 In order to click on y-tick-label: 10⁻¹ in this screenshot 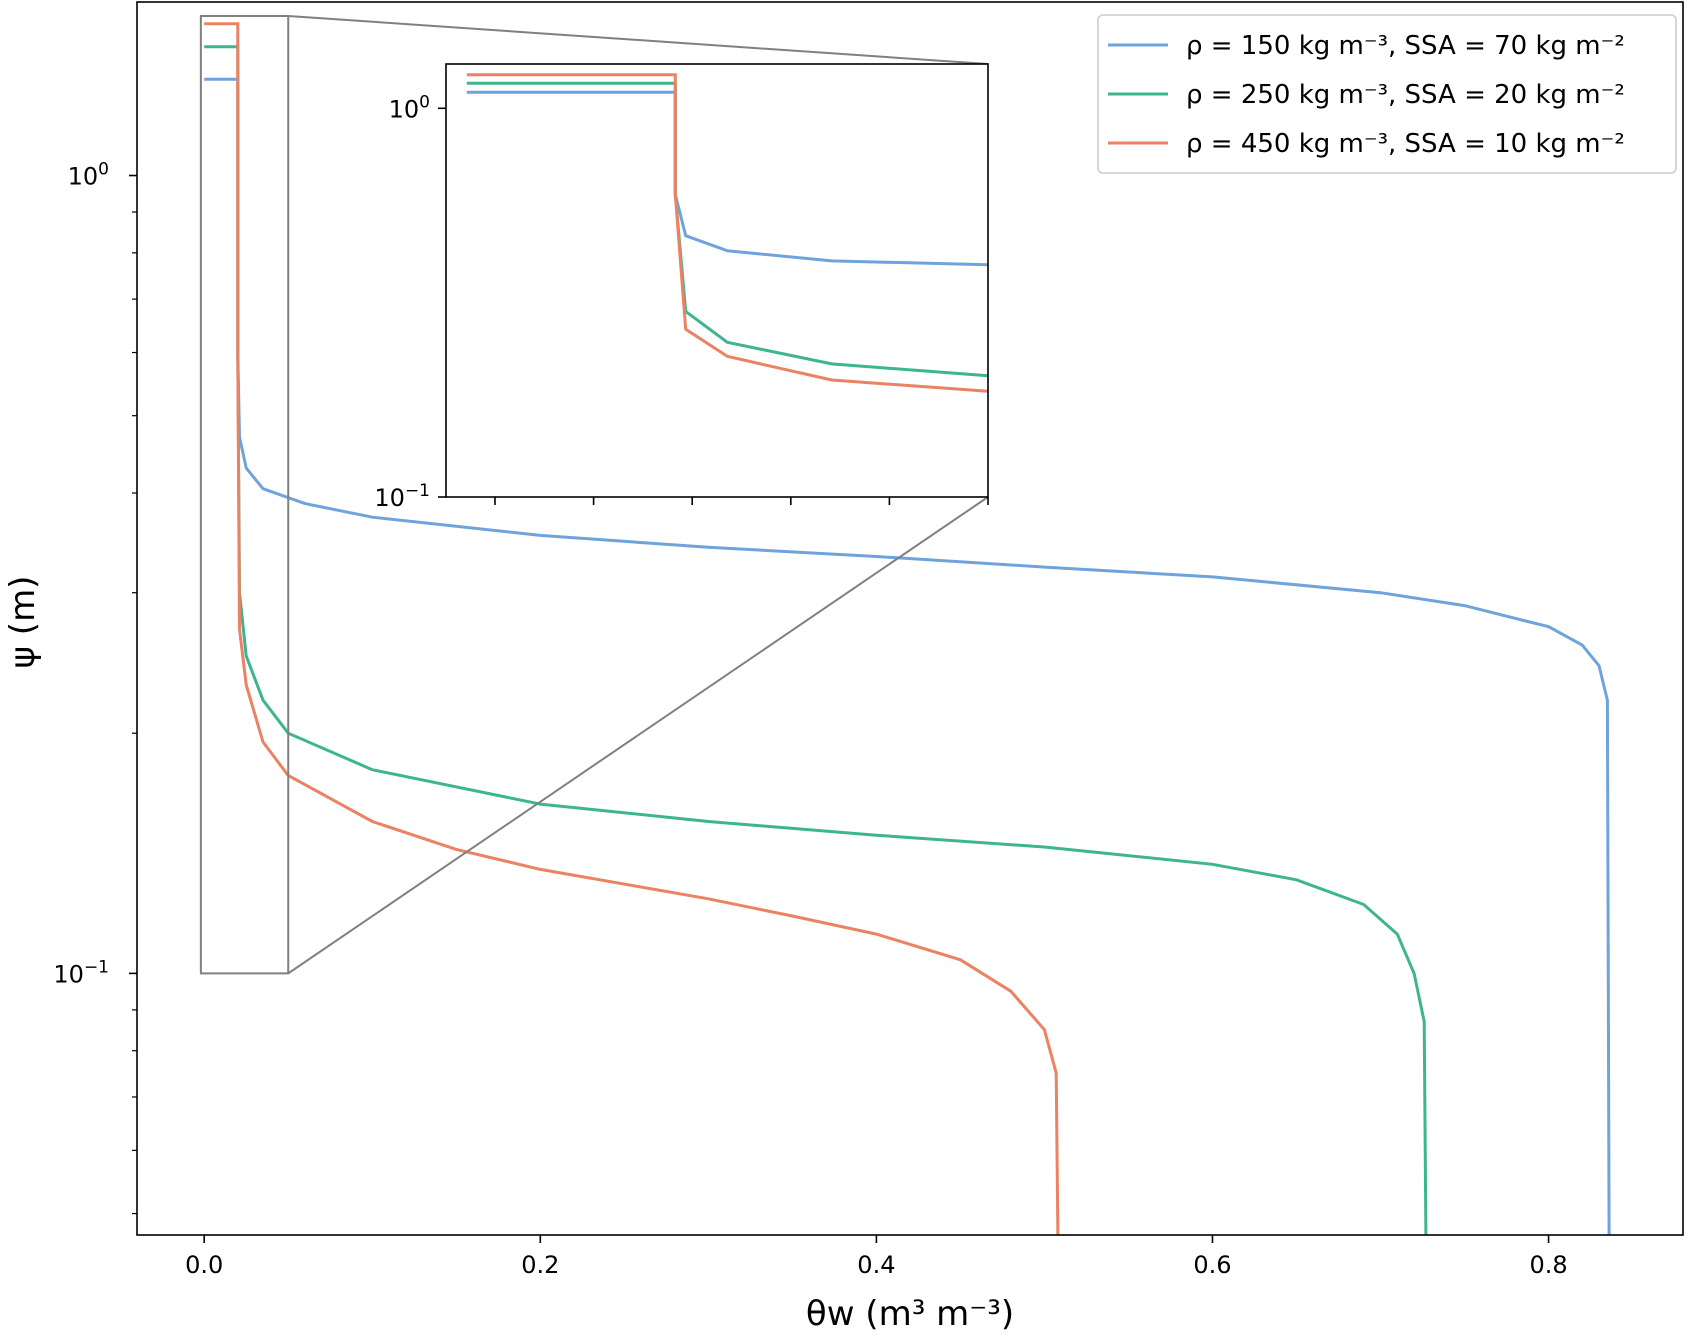, I will do `click(81, 972)`.